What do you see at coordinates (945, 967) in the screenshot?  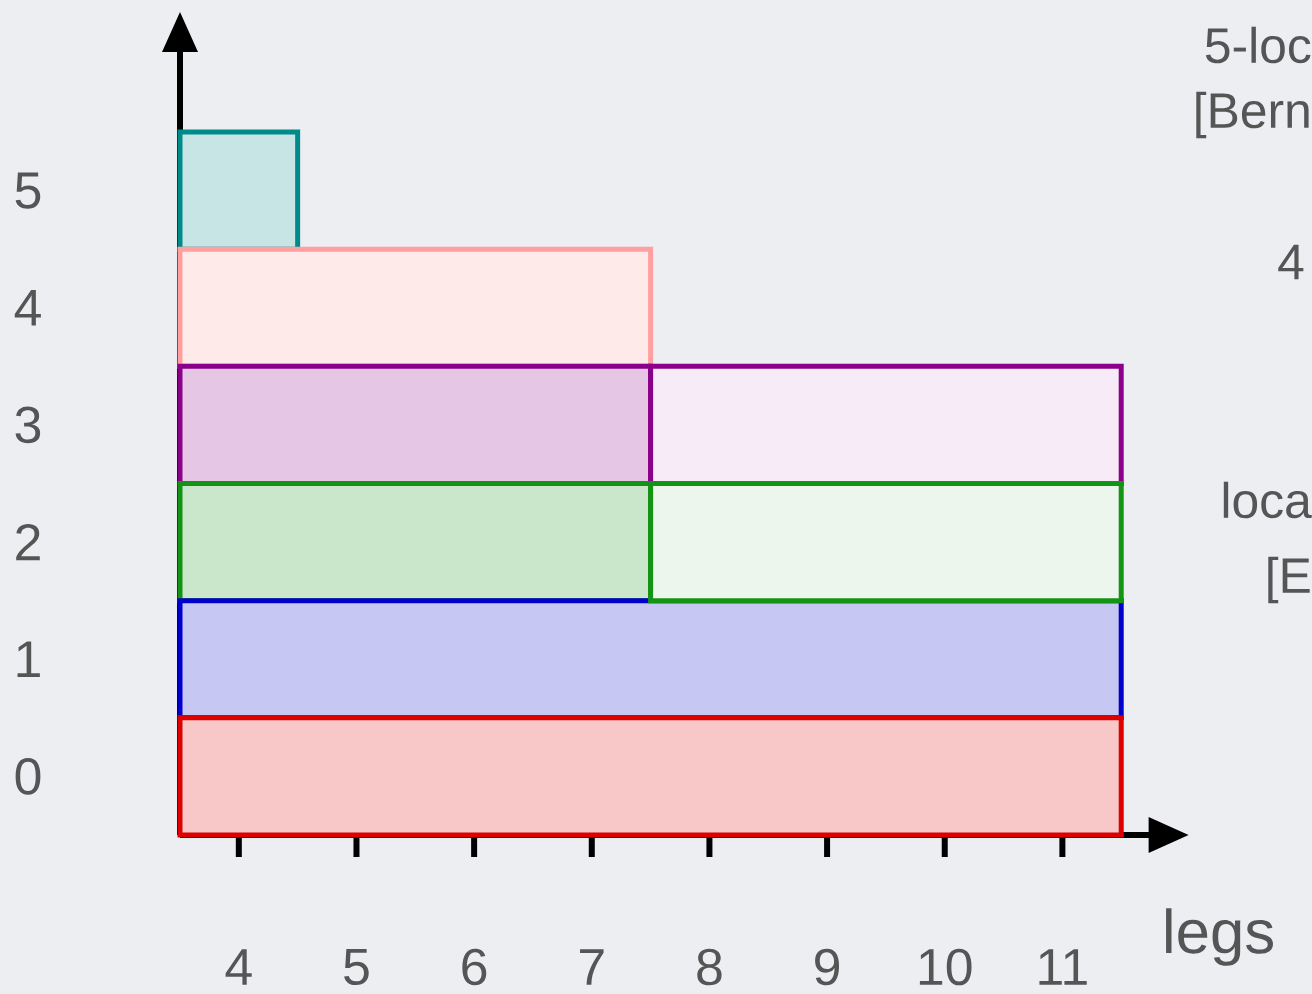 I see `x-tick-label: 10` at bounding box center [945, 967].